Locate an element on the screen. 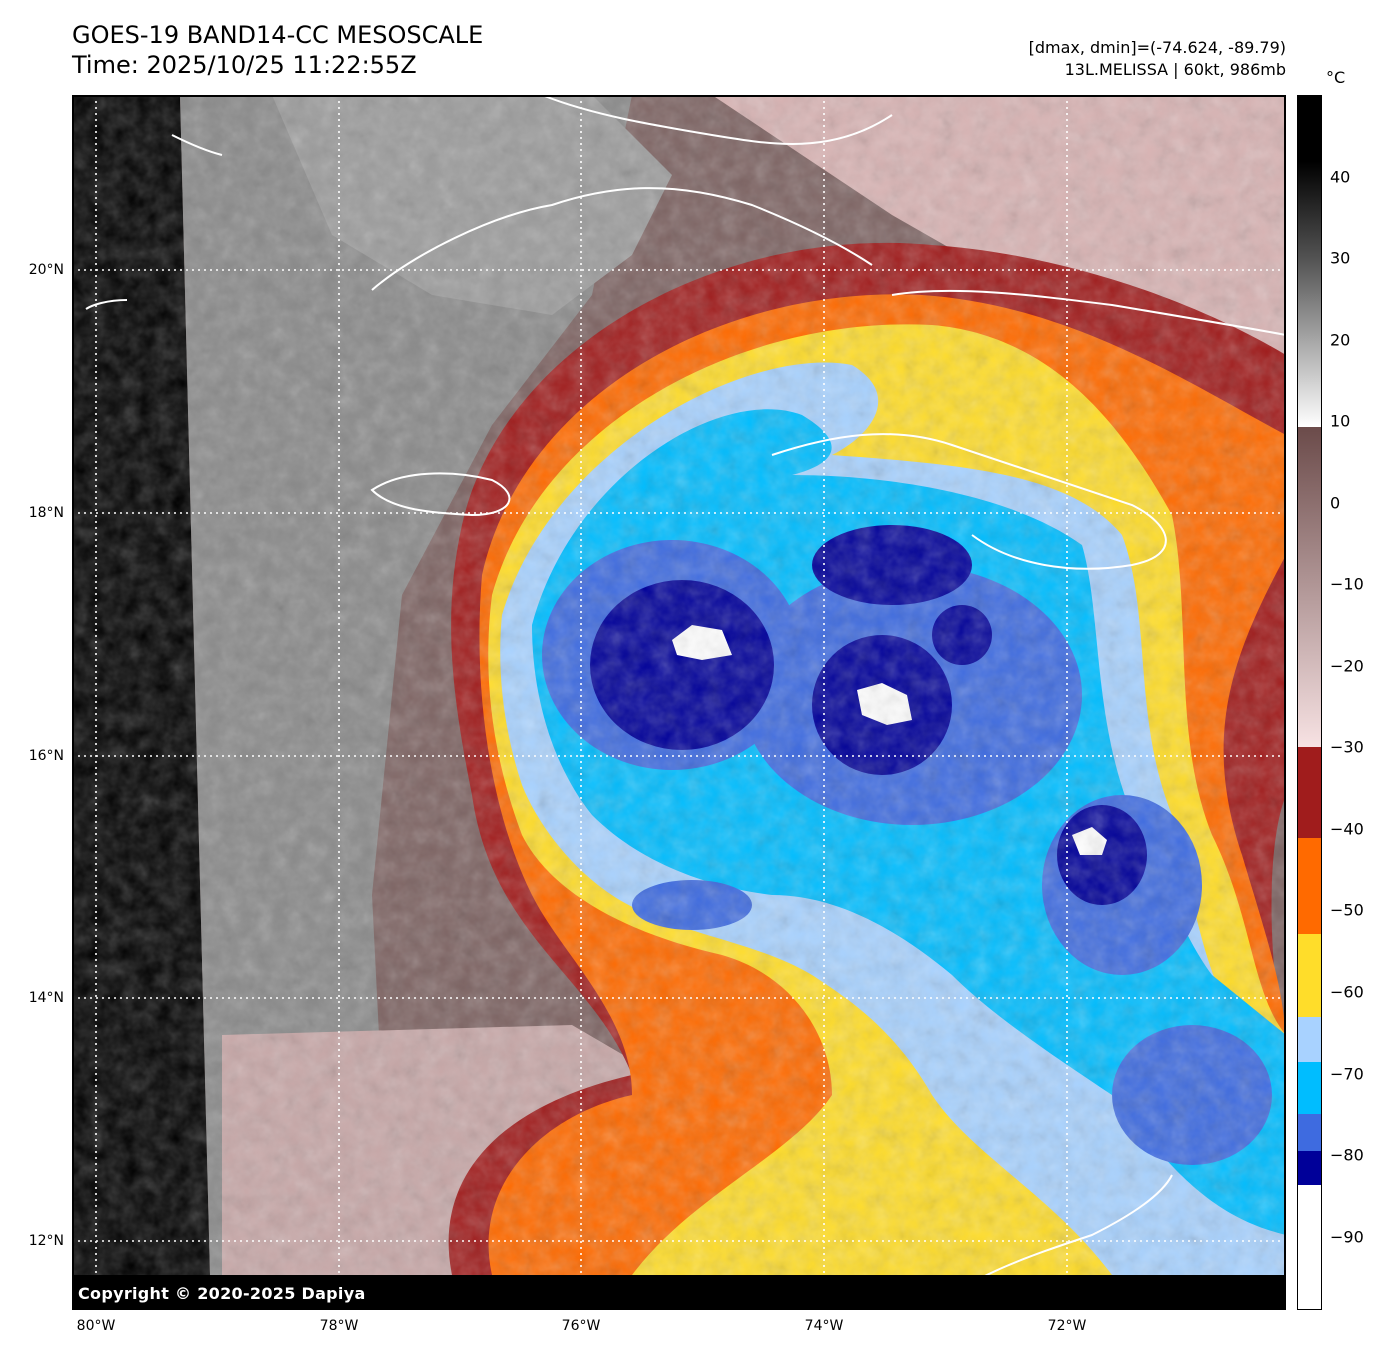 The image size is (1390, 1359). colorbar-brown-segment is located at coordinates (1309, 587).